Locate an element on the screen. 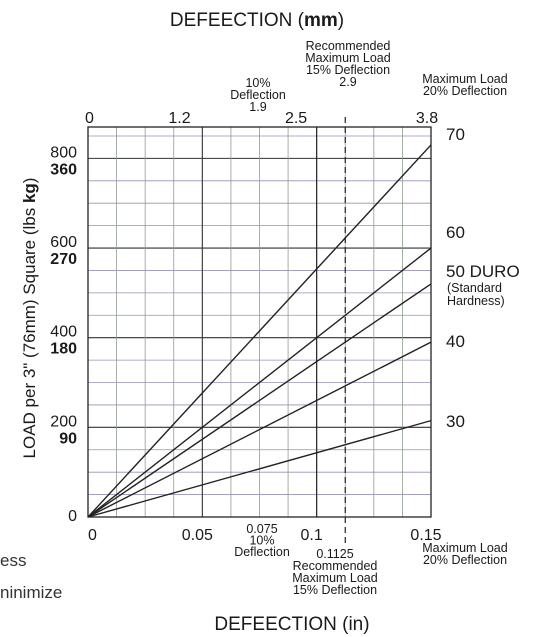  y-axis-title-part-1: kg is located at coordinates (29, 193).